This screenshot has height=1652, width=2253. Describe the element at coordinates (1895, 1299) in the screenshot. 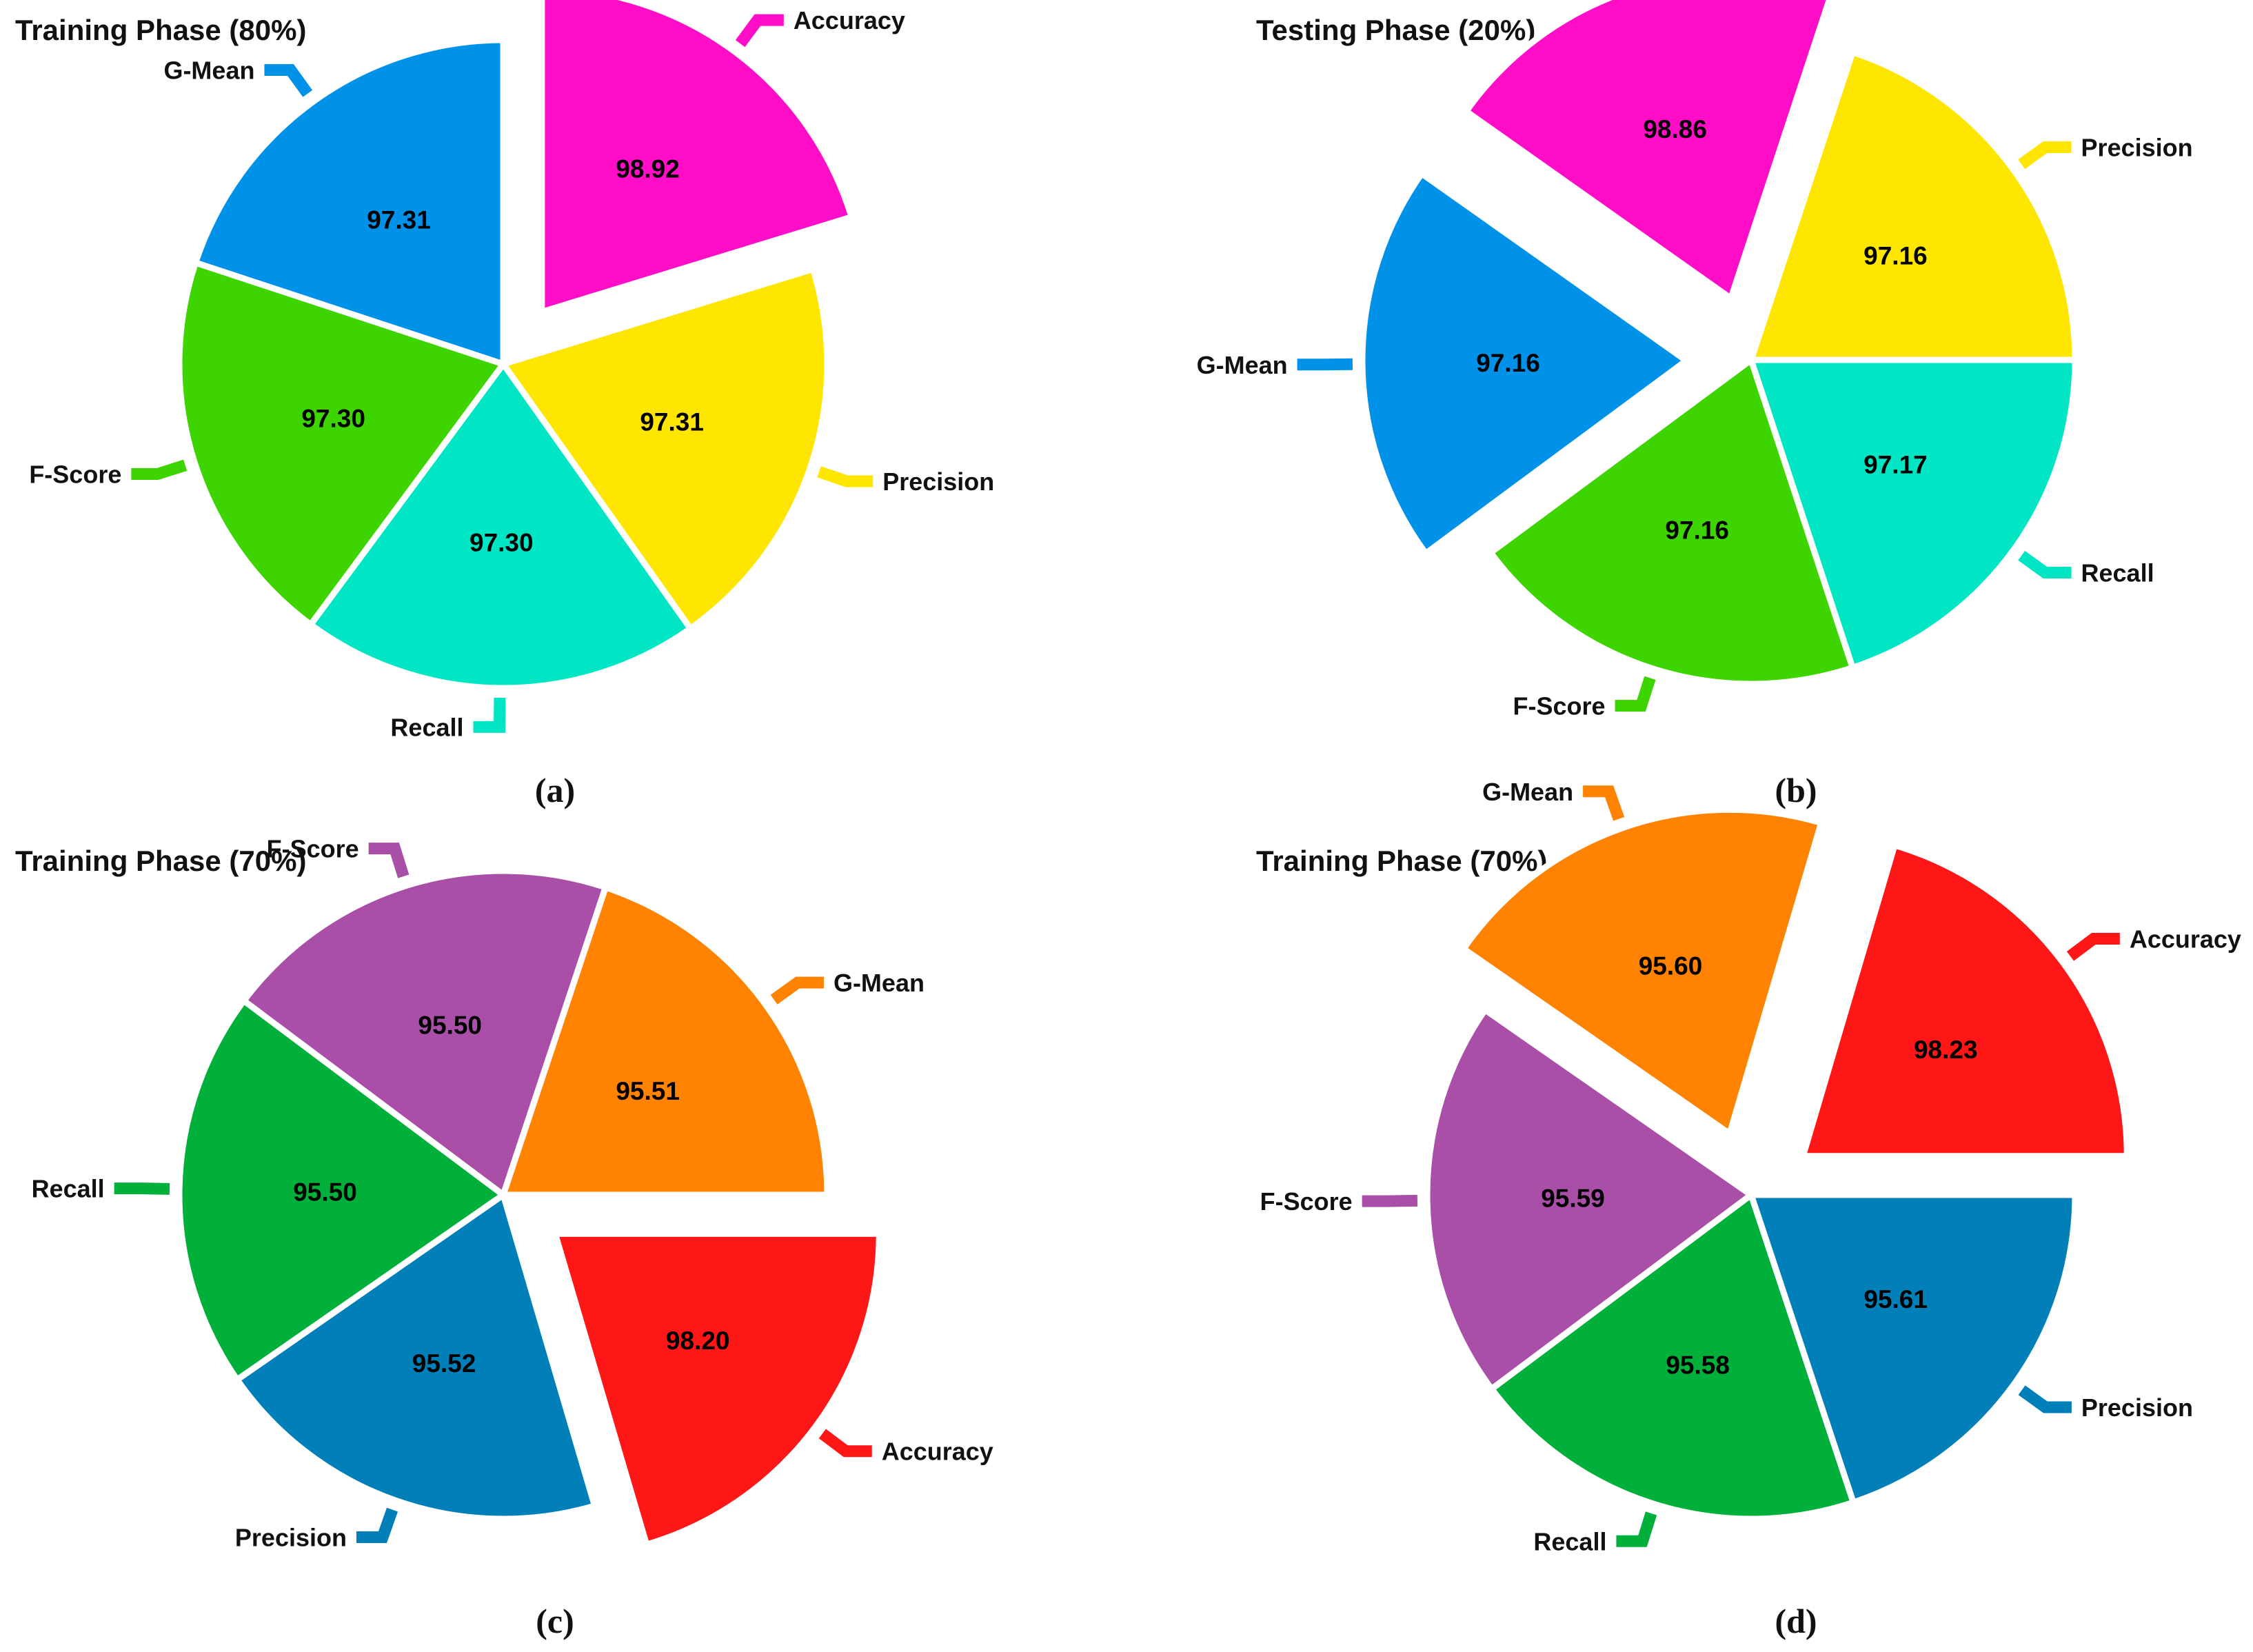

I see `slice-value-precision: 95.61` at that location.